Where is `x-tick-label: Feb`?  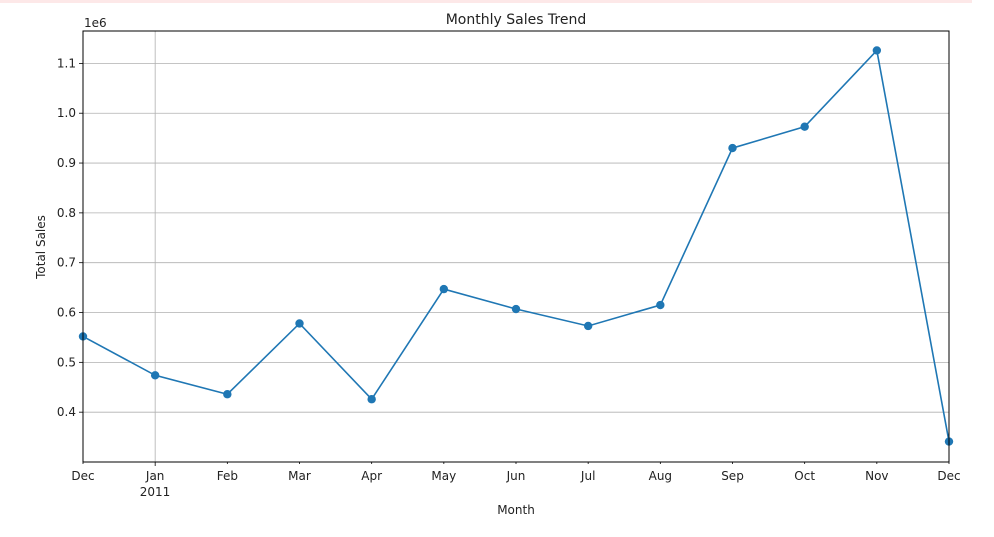
x-tick-label: Feb is located at coordinates (227, 476).